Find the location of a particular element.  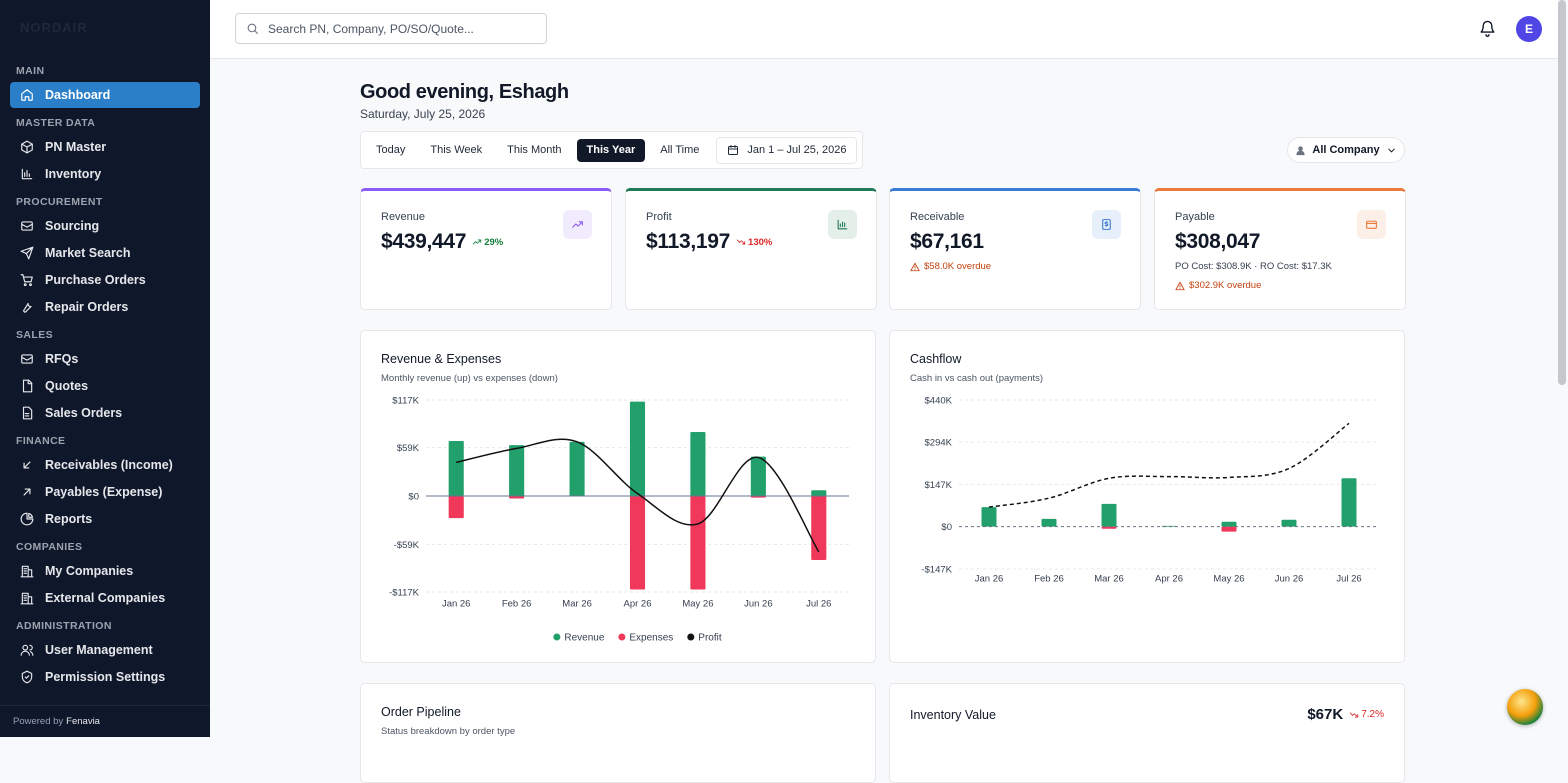

date-range: Jan 1 – Jul 25, 2026 is located at coordinates (787, 150).